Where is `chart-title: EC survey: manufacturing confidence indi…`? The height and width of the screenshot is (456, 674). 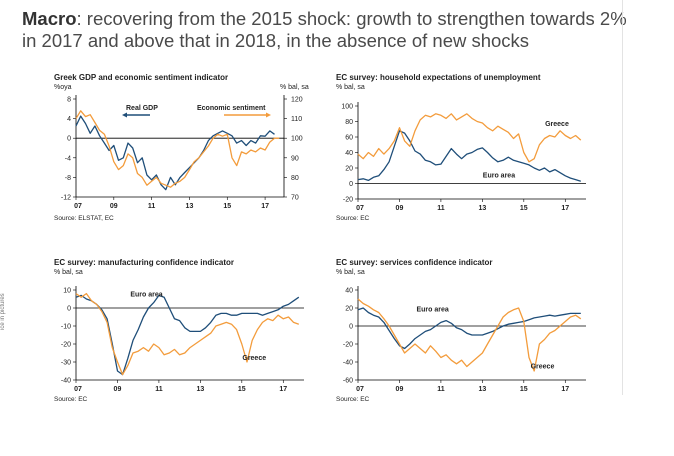
chart-title: EC survey: manufacturing confidence indi… is located at coordinates (144, 262).